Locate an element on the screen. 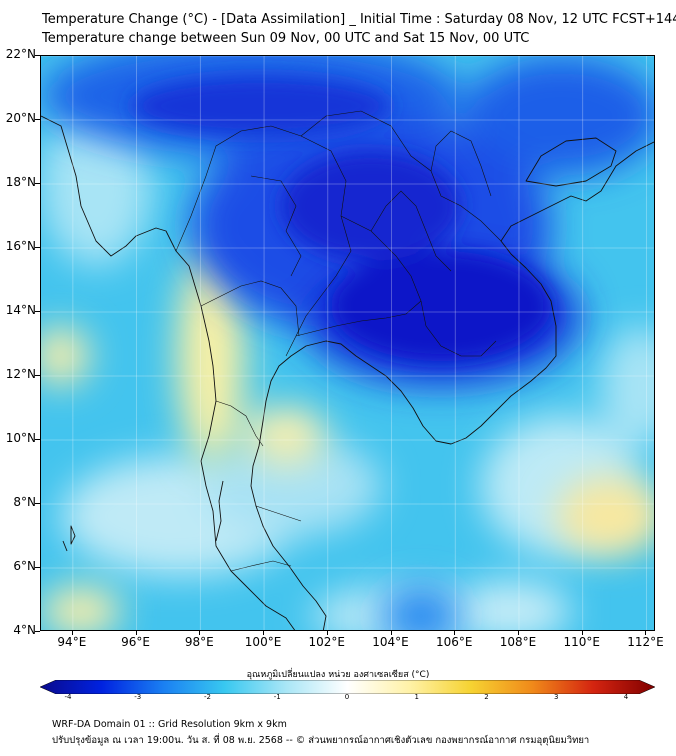 The width and height of the screenshot is (676, 756). lat-label: 20°N is located at coordinates (20, 118).